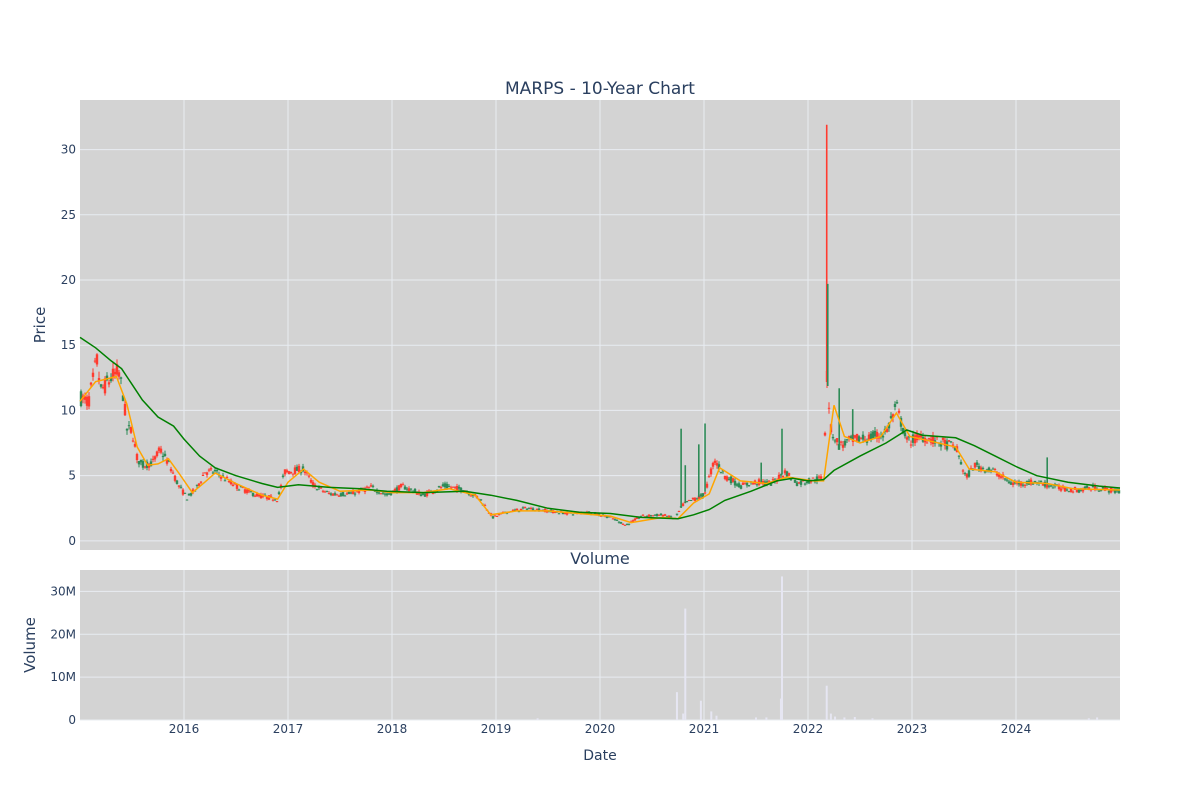  What do you see at coordinates (704, 729) in the screenshot?
I see `x-tick-label: 2021` at bounding box center [704, 729].